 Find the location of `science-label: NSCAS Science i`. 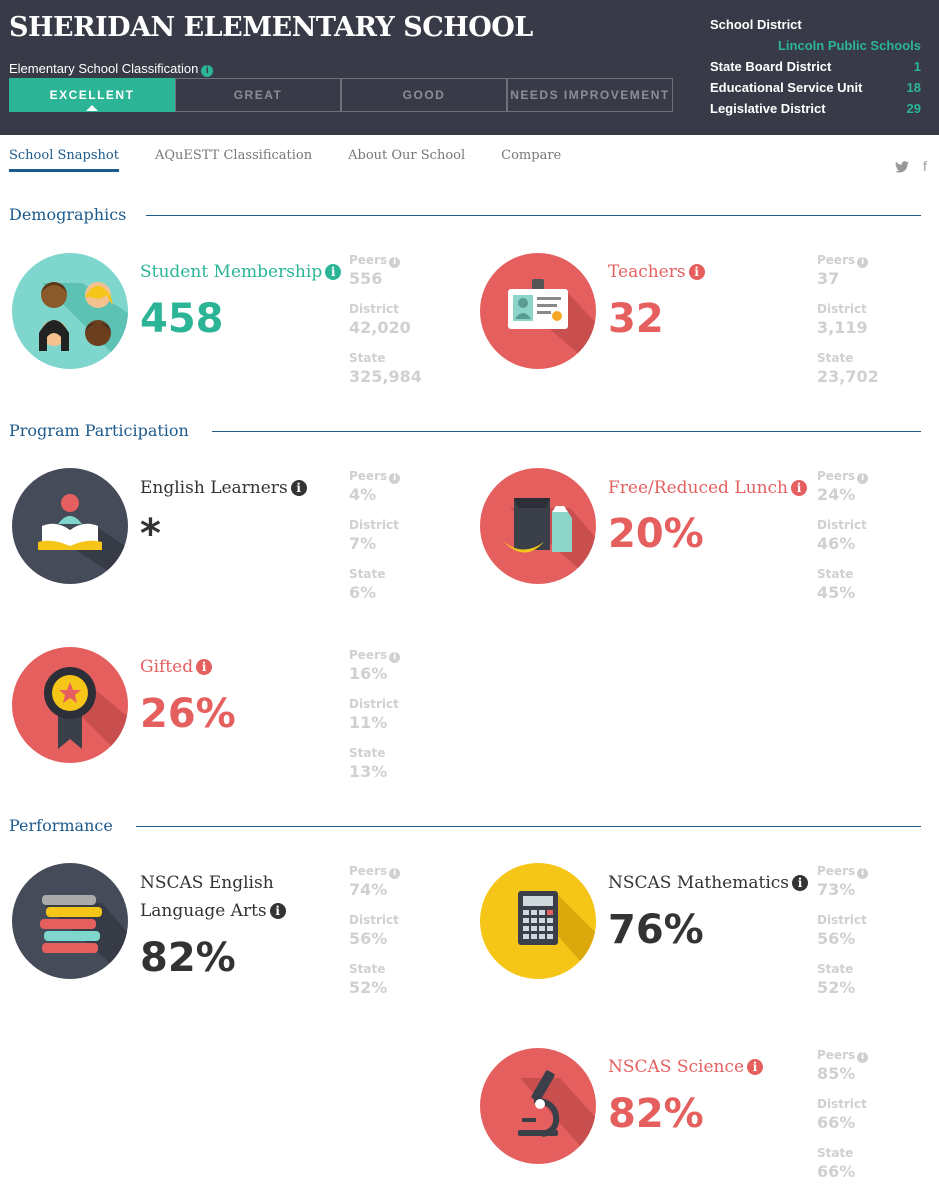

science-label: NSCAS Science i is located at coordinates (686, 1067).